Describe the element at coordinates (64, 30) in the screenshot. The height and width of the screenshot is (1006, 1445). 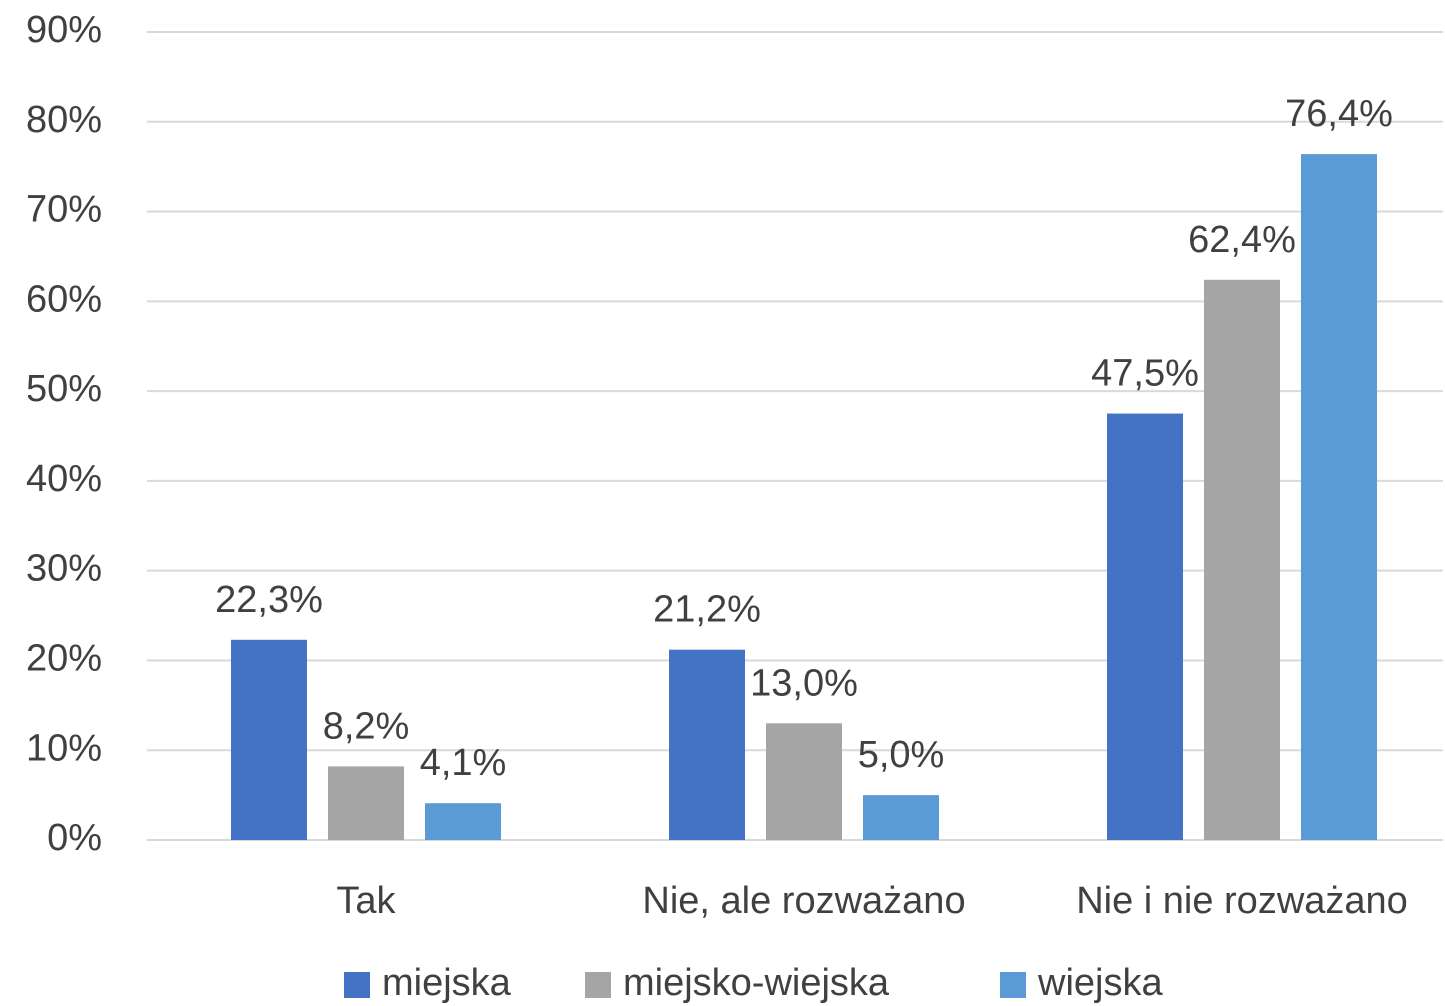
I see `y-tick-label: 90%` at that location.